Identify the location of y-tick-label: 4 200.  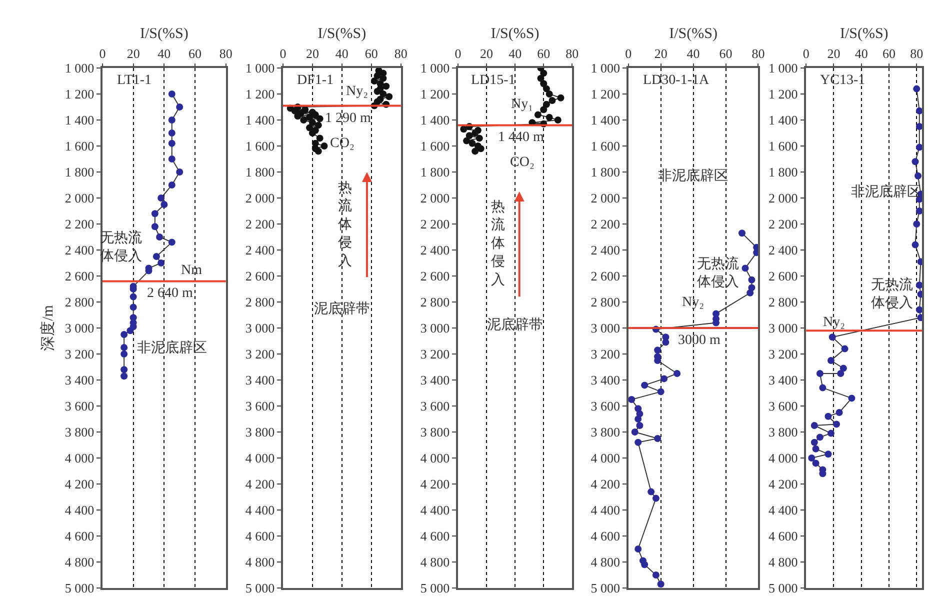
(605, 484).